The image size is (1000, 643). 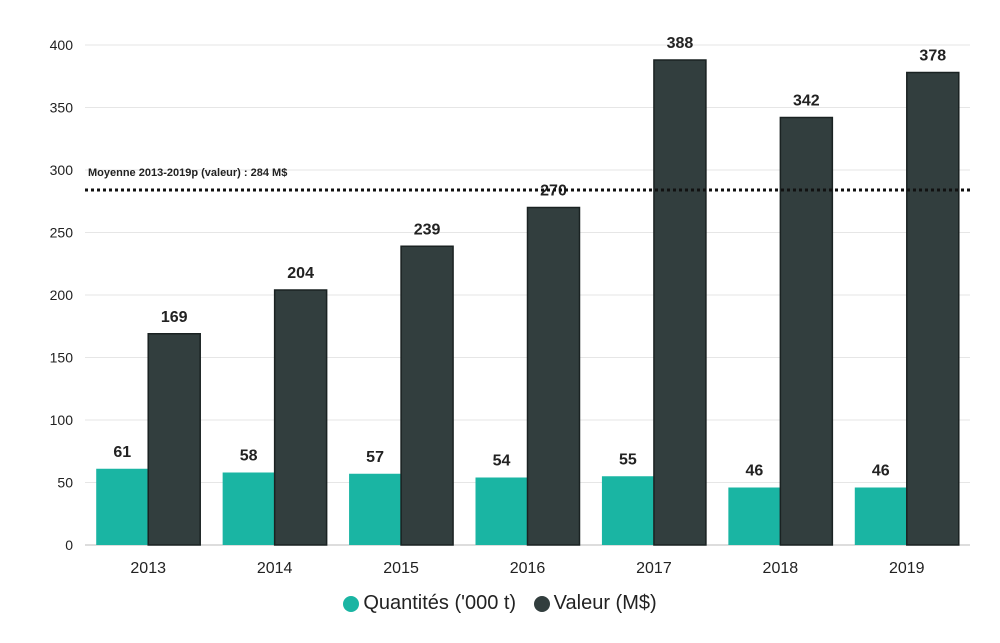 What do you see at coordinates (880, 516) in the screenshot?
I see `bar-quantites-2019` at bounding box center [880, 516].